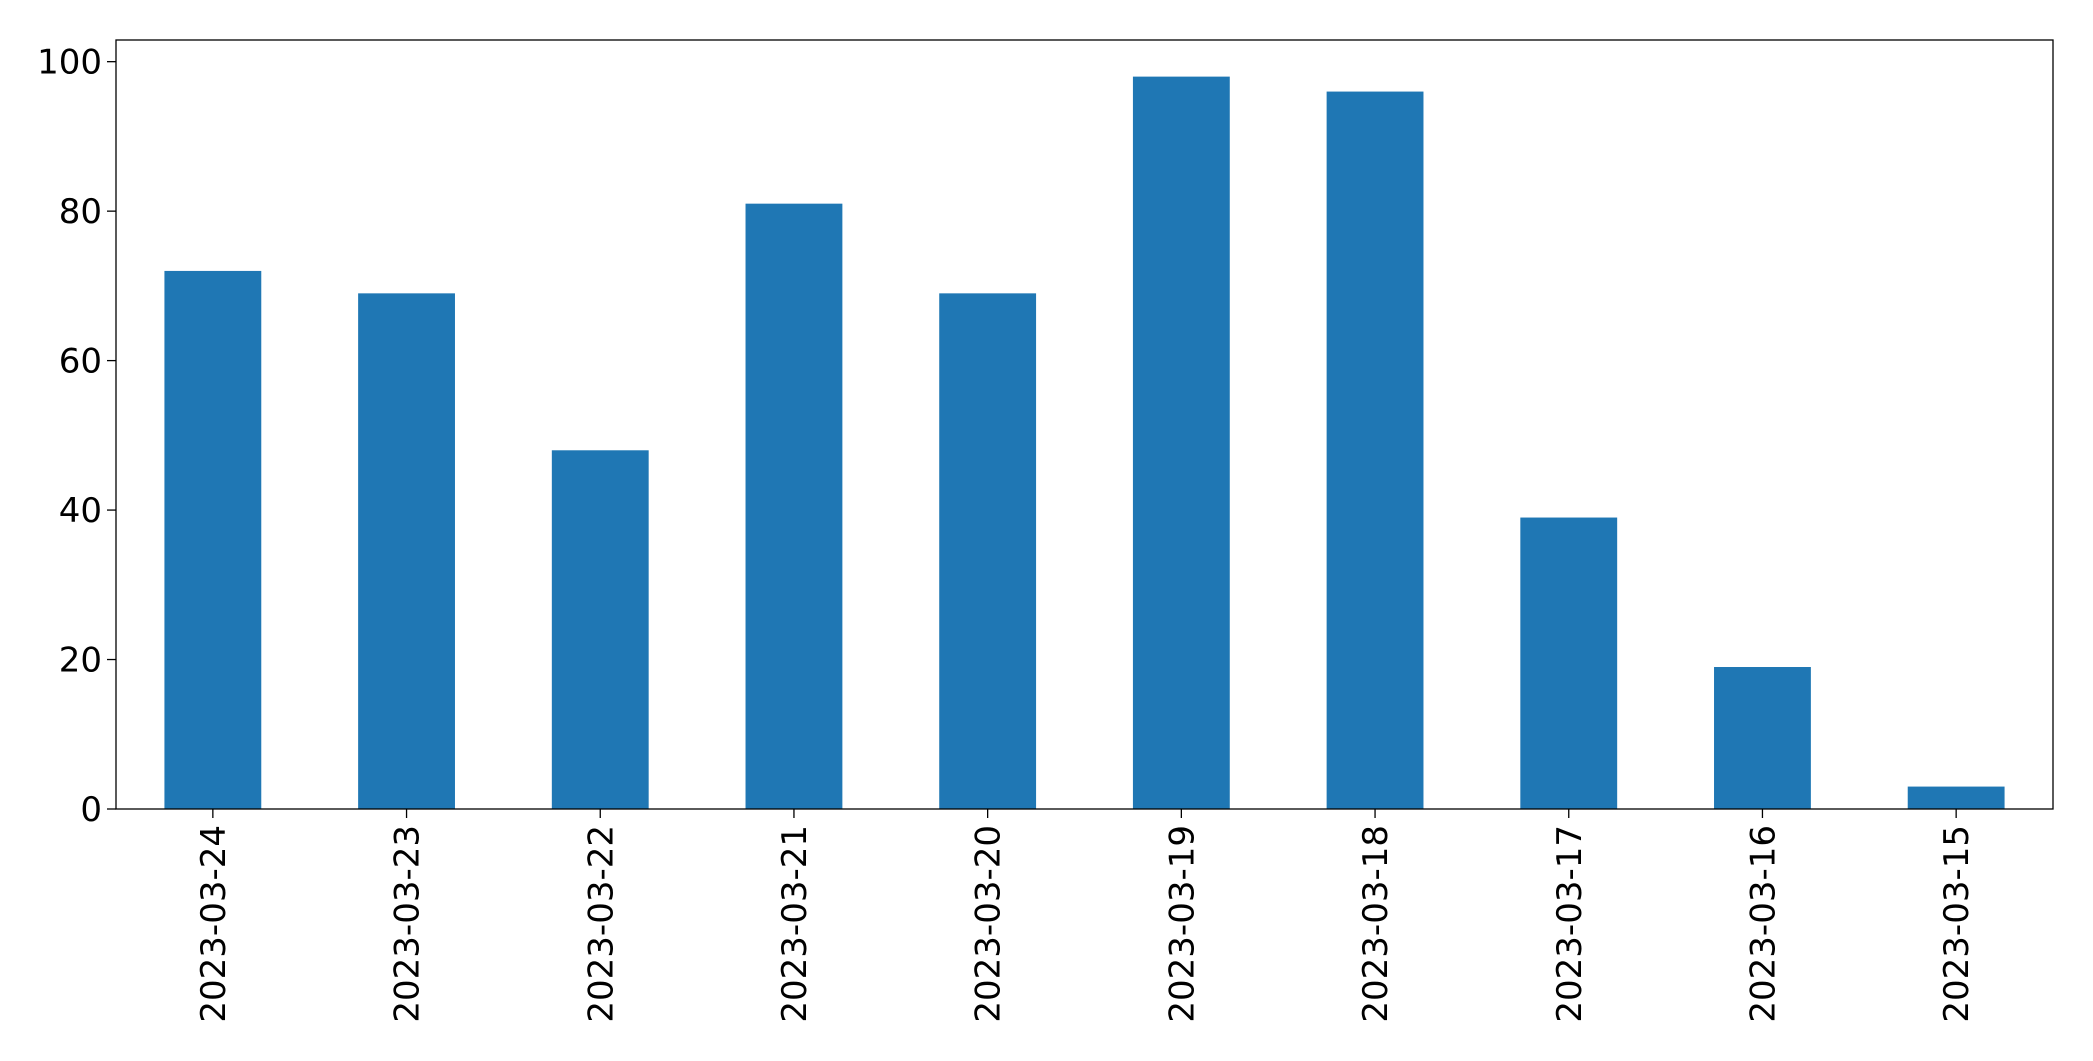 This screenshot has height=1061, width=2093. I want to click on x-tick-label: 2023-03-24, so click(214, 924).